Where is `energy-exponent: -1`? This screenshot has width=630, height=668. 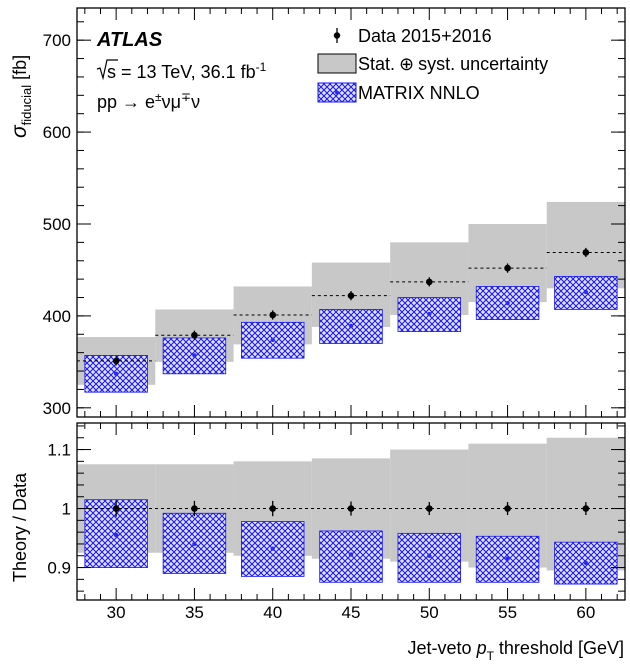 energy-exponent: -1 is located at coordinates (261, 67).